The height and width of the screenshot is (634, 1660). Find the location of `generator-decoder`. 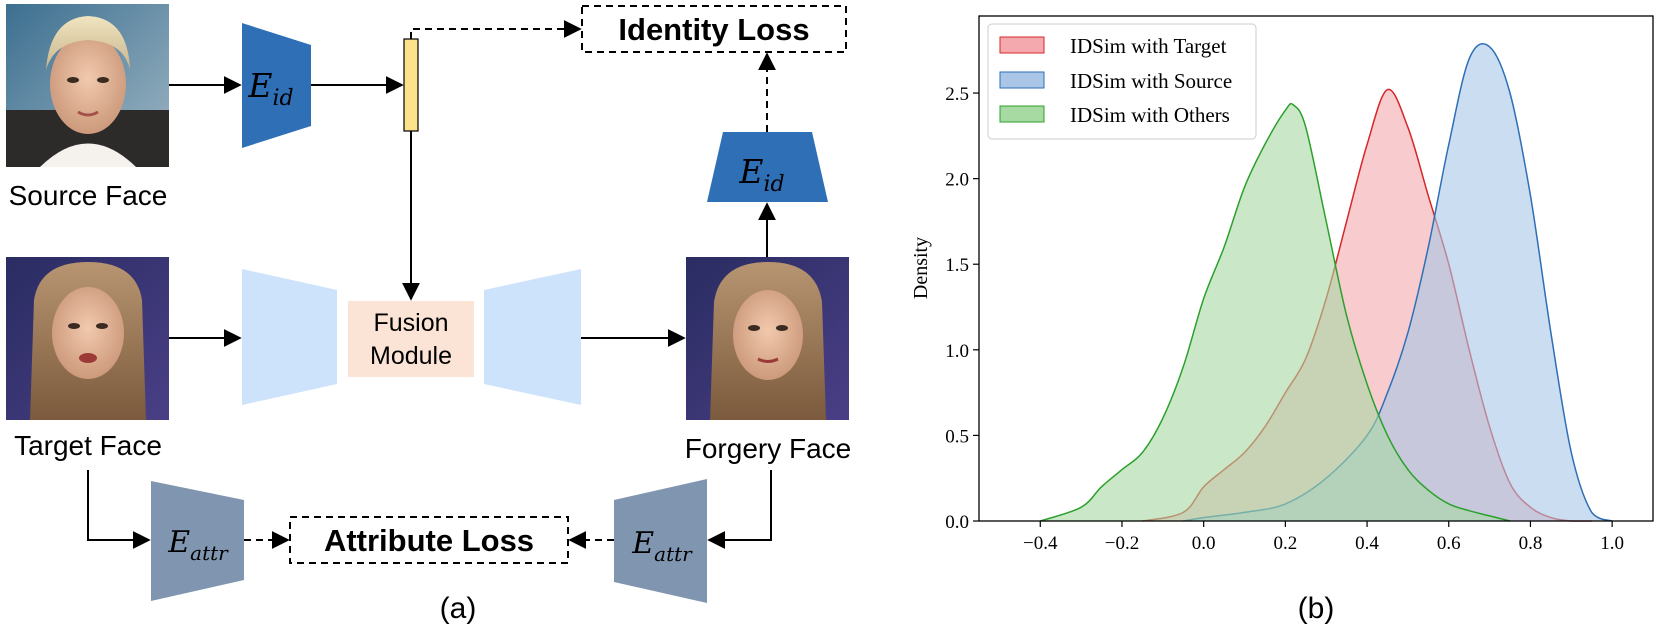

generator-decoder is located at coordinates (532, 337).